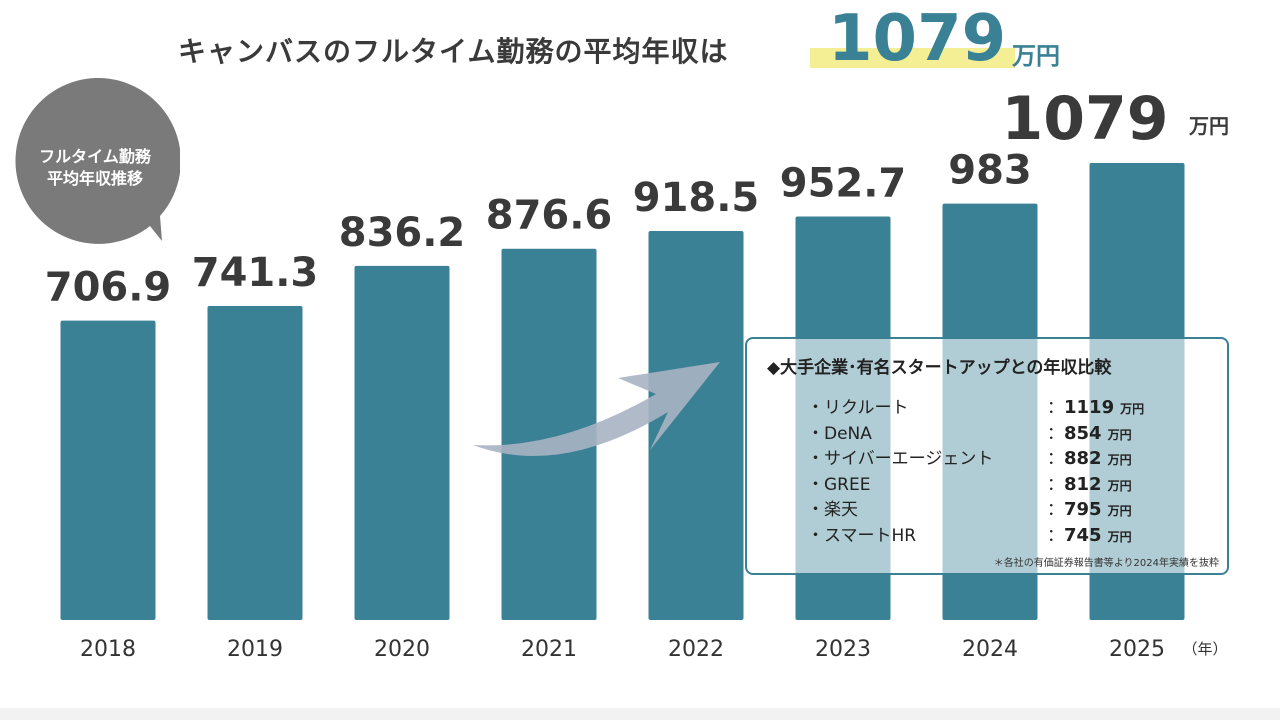  I want to click on x-tick-2025: 2025, so click(1137, 649).